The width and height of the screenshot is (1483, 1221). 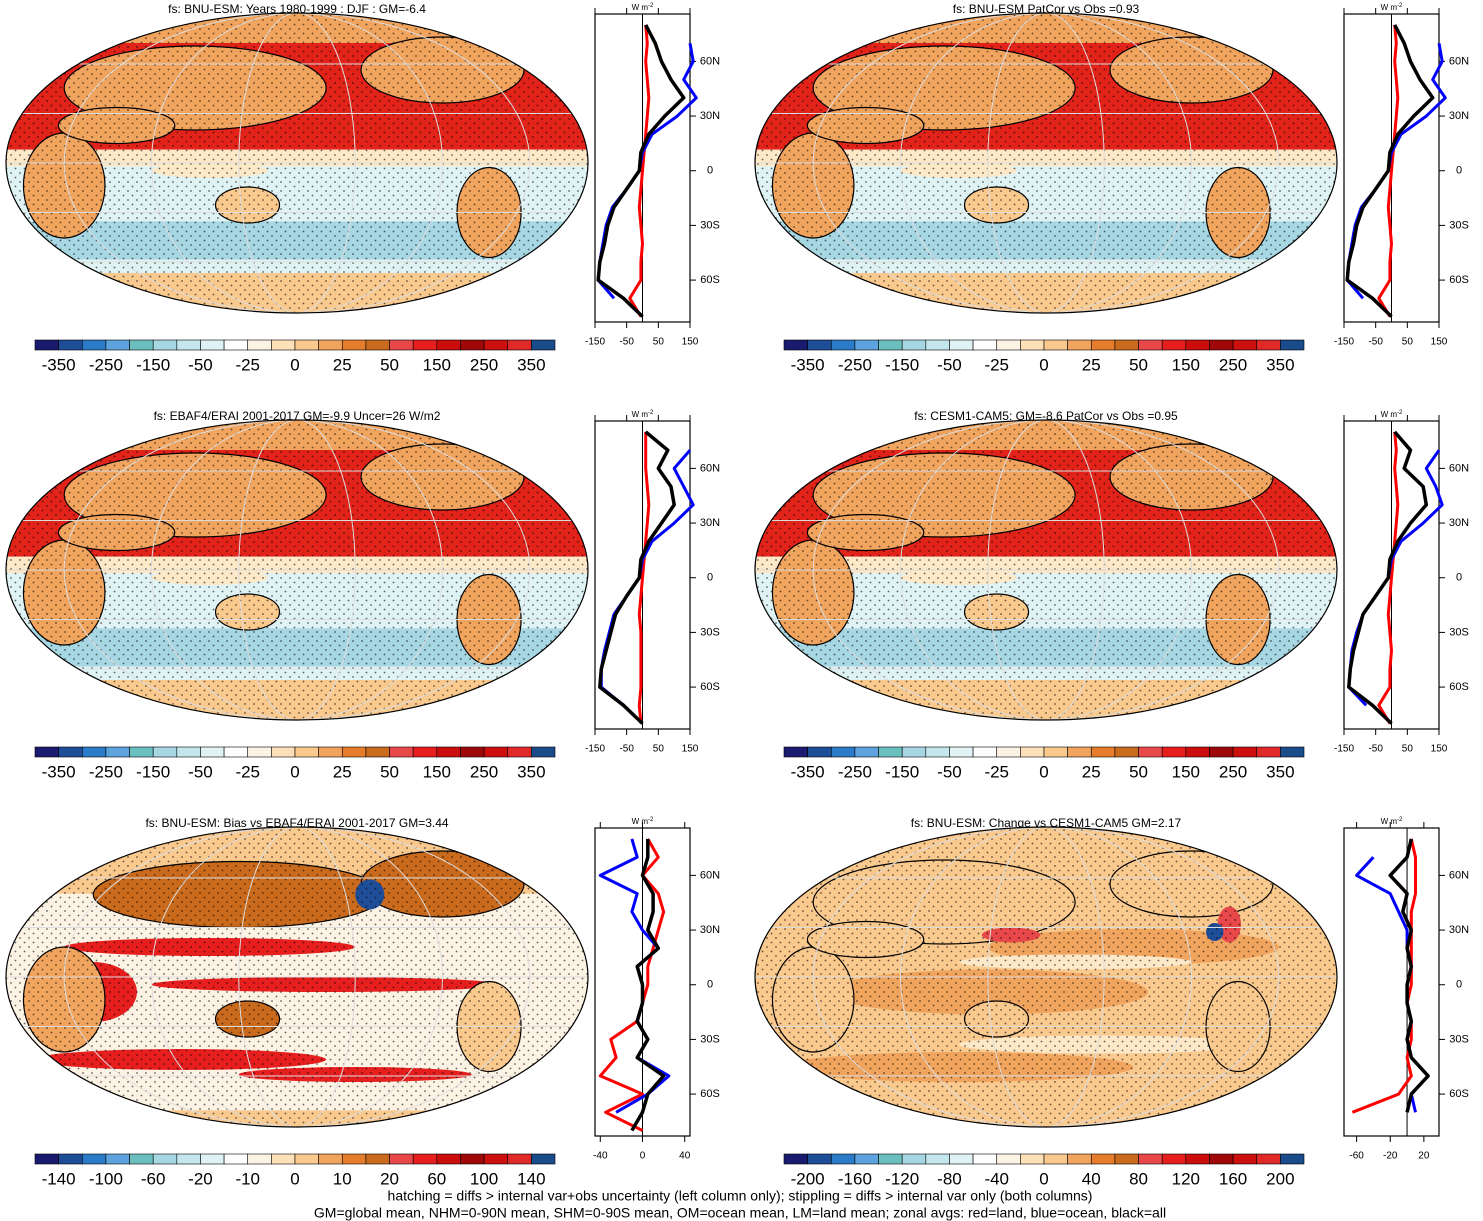 What do you see at coordinates (484, 771) in the screenshot?
I see `colorbar-label: 250` at bounding box center [484, 771].